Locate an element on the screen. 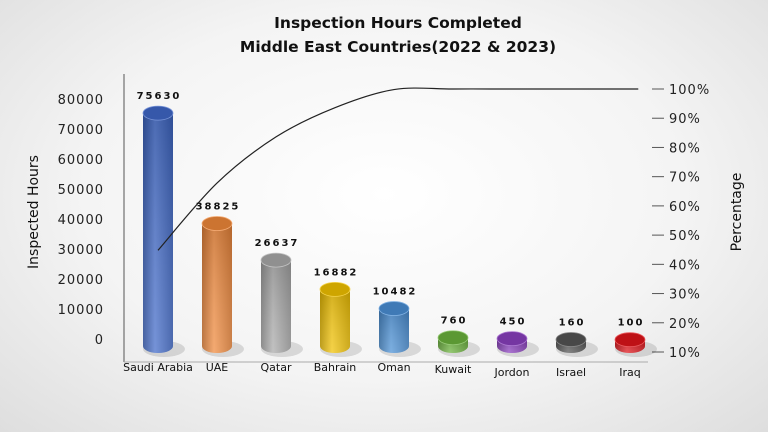 The width and height of the screenshot is (768, 432). y-tick-label: 10000 is located at coordinates (81, 310).